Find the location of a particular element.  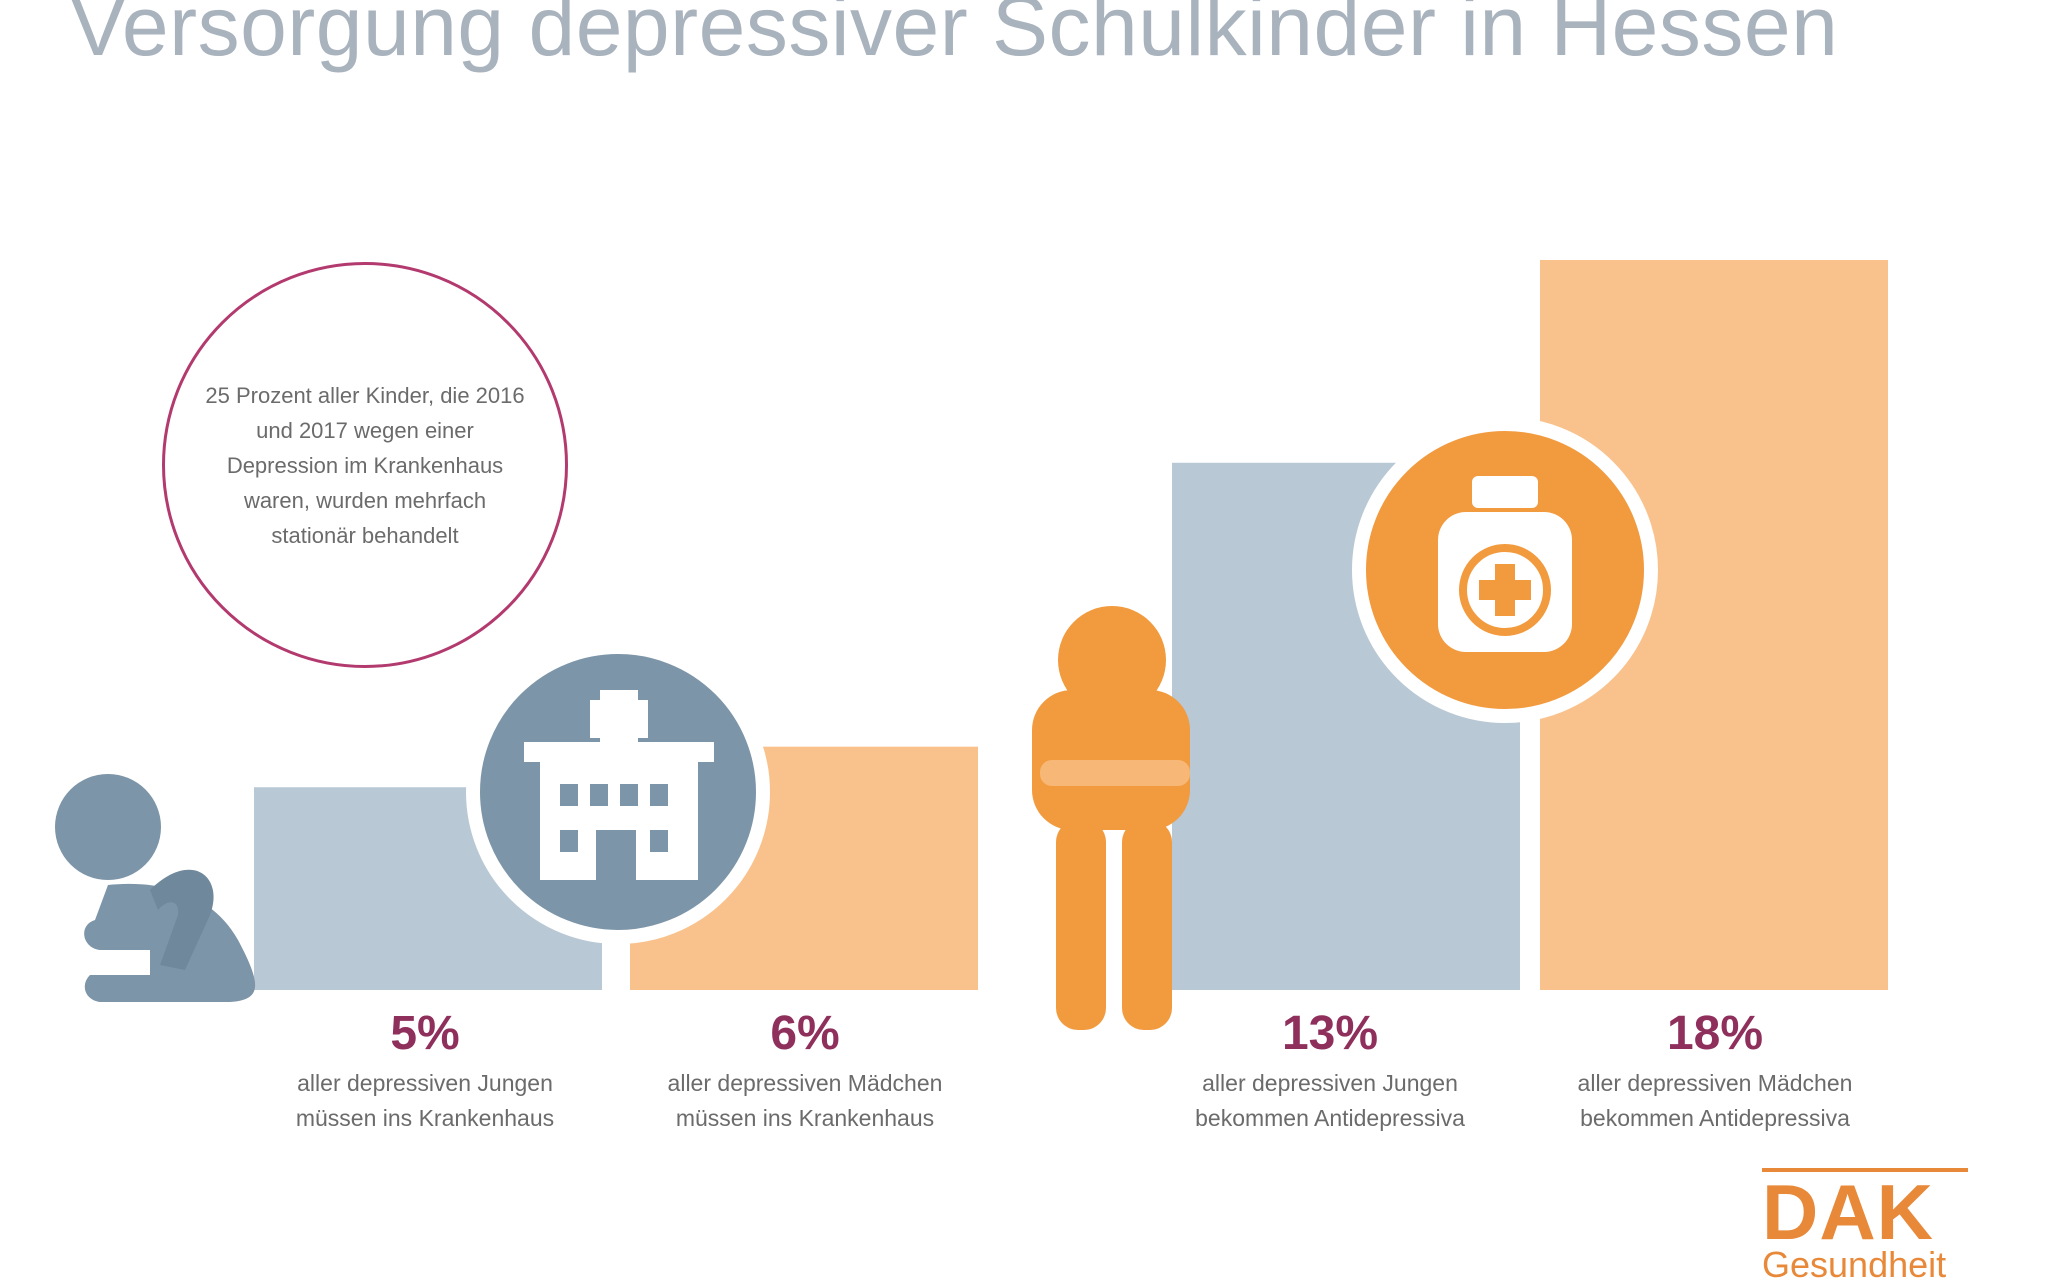

logo-line is located at coordinates (1865, 1170).